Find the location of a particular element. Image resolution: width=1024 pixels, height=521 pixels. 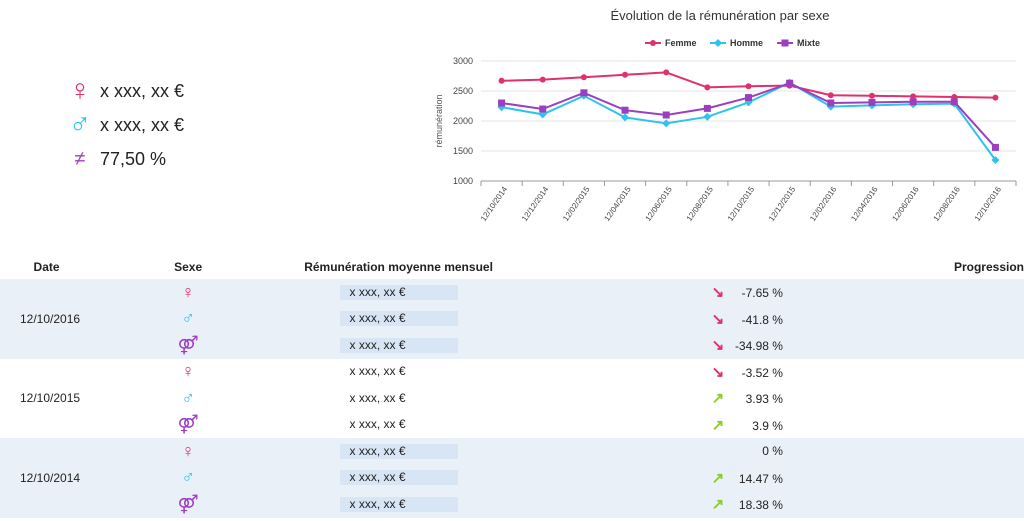

row-date: 12/10/2015 is located at coordinates (47, 398).